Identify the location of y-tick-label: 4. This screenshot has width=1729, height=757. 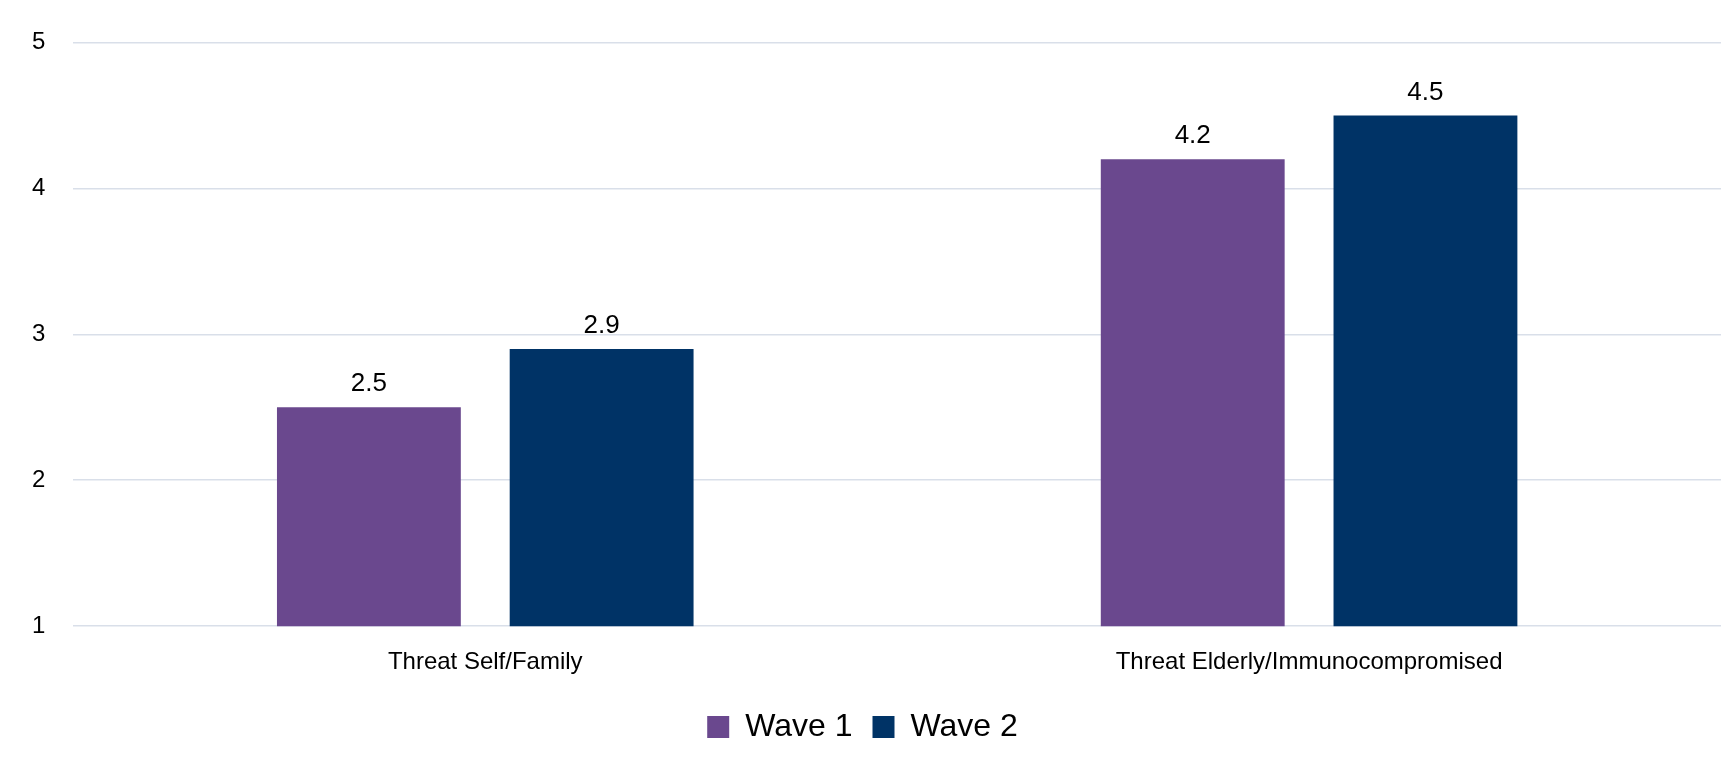
(38, 186).